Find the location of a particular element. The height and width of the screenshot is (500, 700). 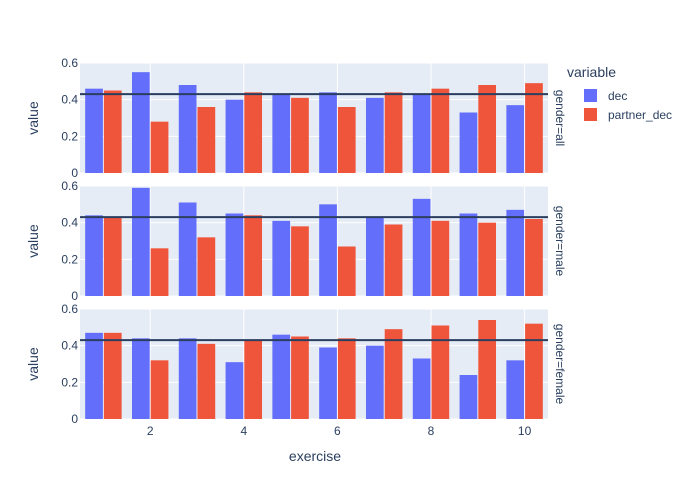

x-tick-label: 2 is located at coordinates (150, 431).